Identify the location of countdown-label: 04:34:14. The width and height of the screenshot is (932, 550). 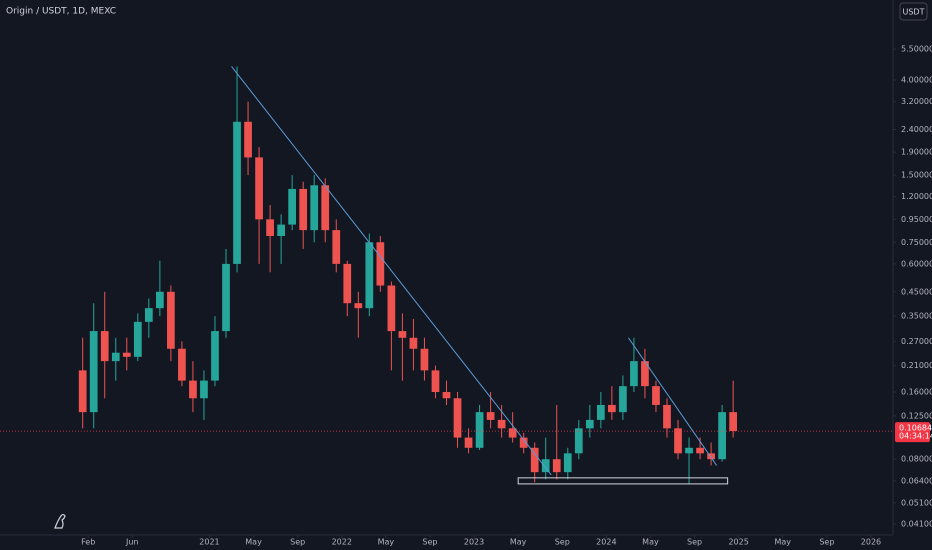
(915, 436).